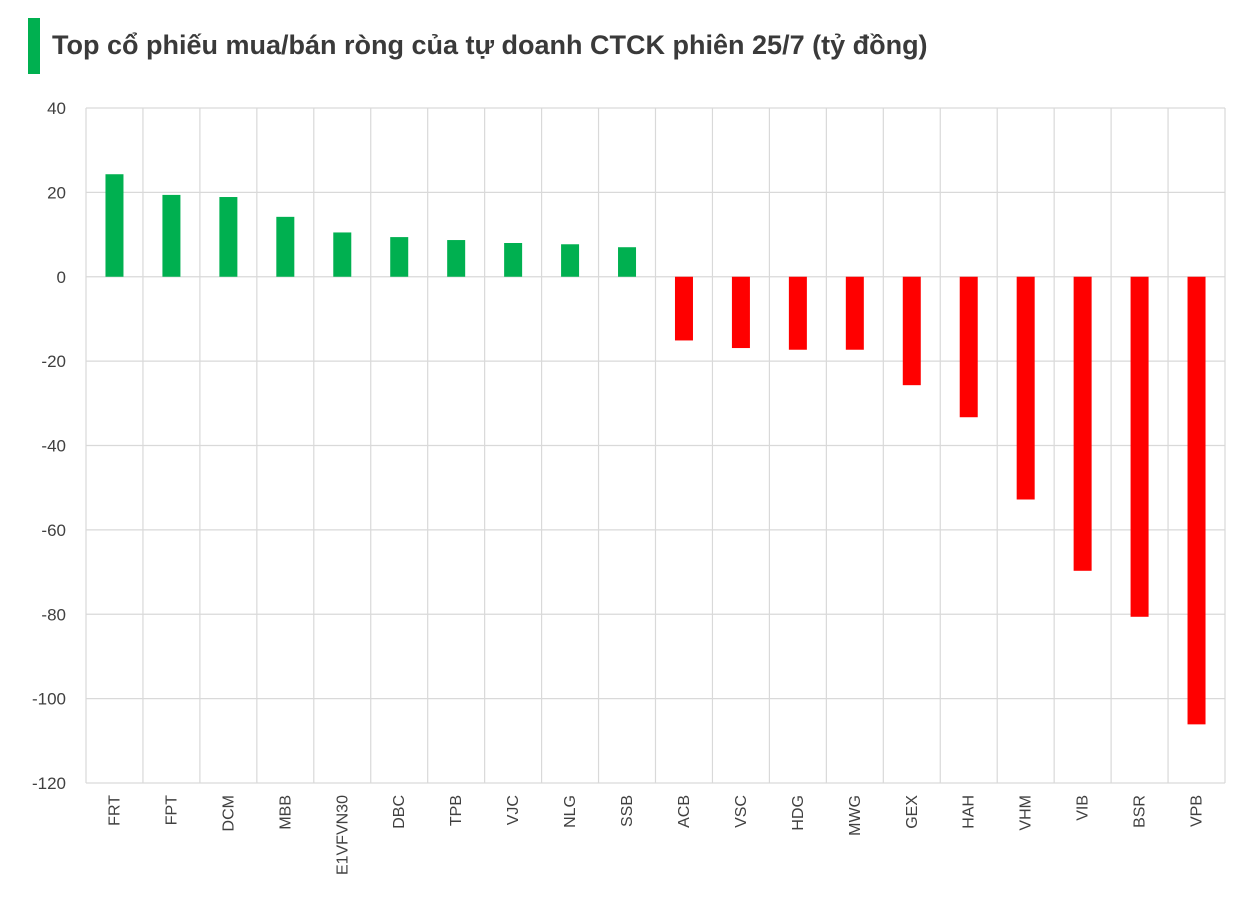 The width and height of the screenshot is (1245, 904). Describe the element at coordinates (399, 257) in the screenshot. I see `bar-dbc` at that location.